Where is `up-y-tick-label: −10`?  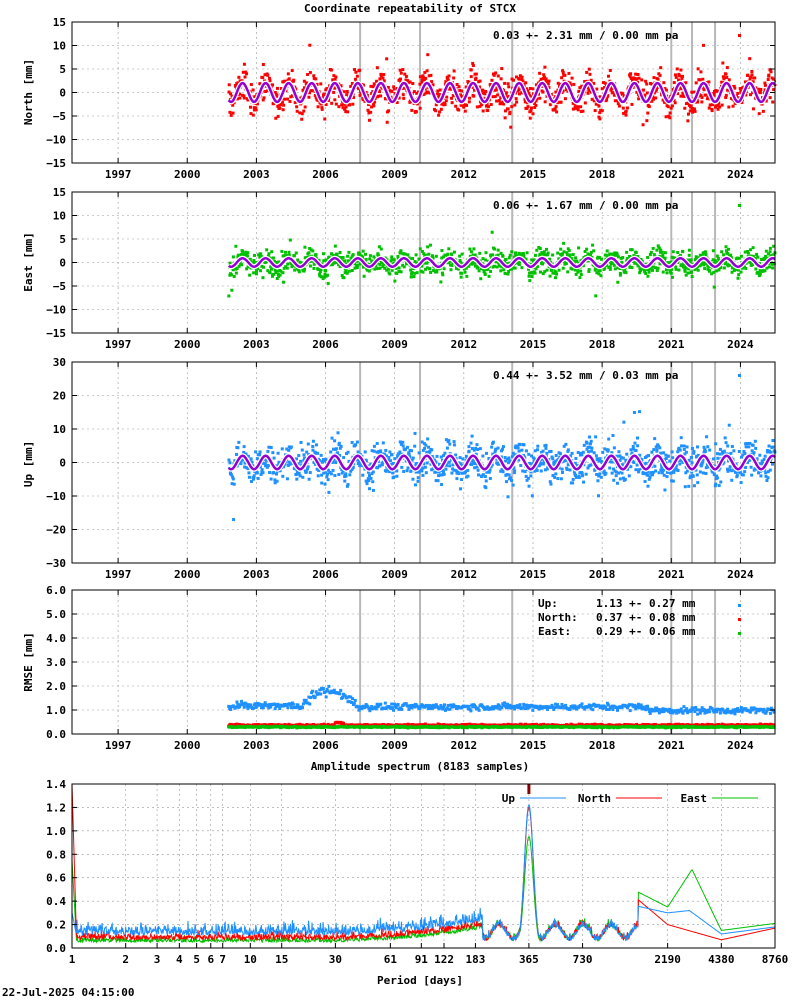 up-y-tick-label: −10 is located at coordinates (56, 496).